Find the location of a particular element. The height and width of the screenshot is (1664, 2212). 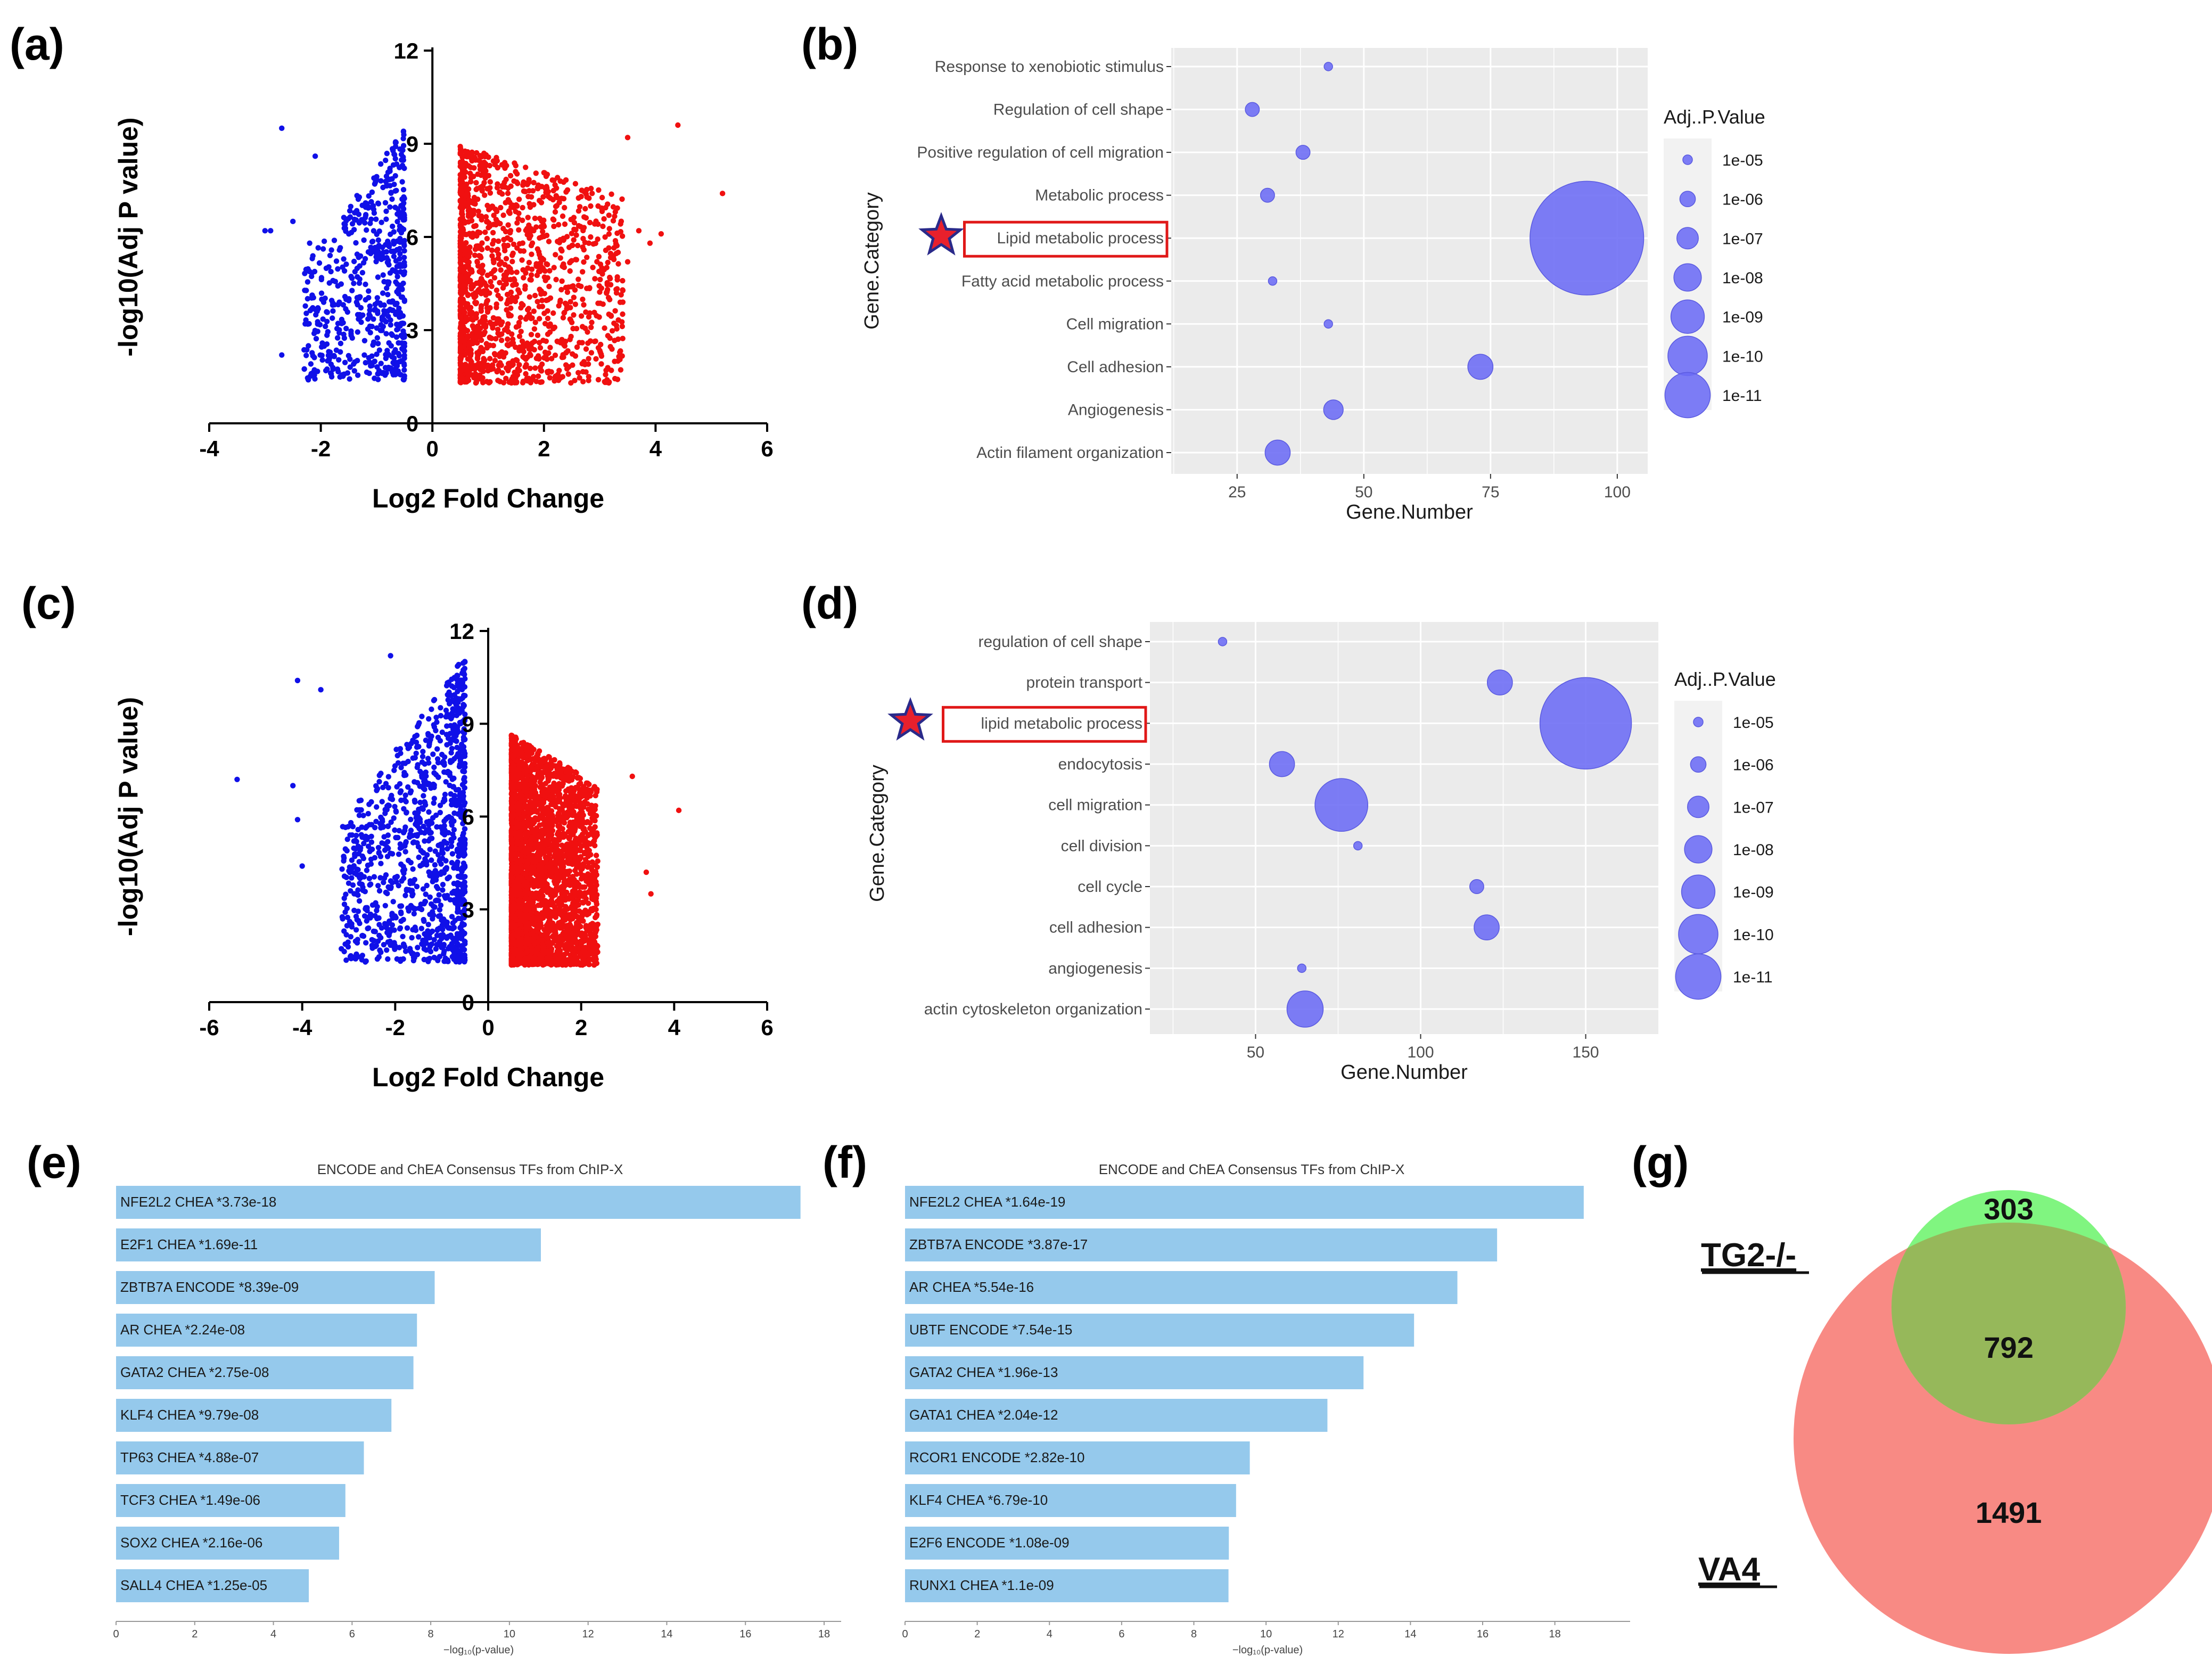

series-up-points is located at coordinates (592, 254).